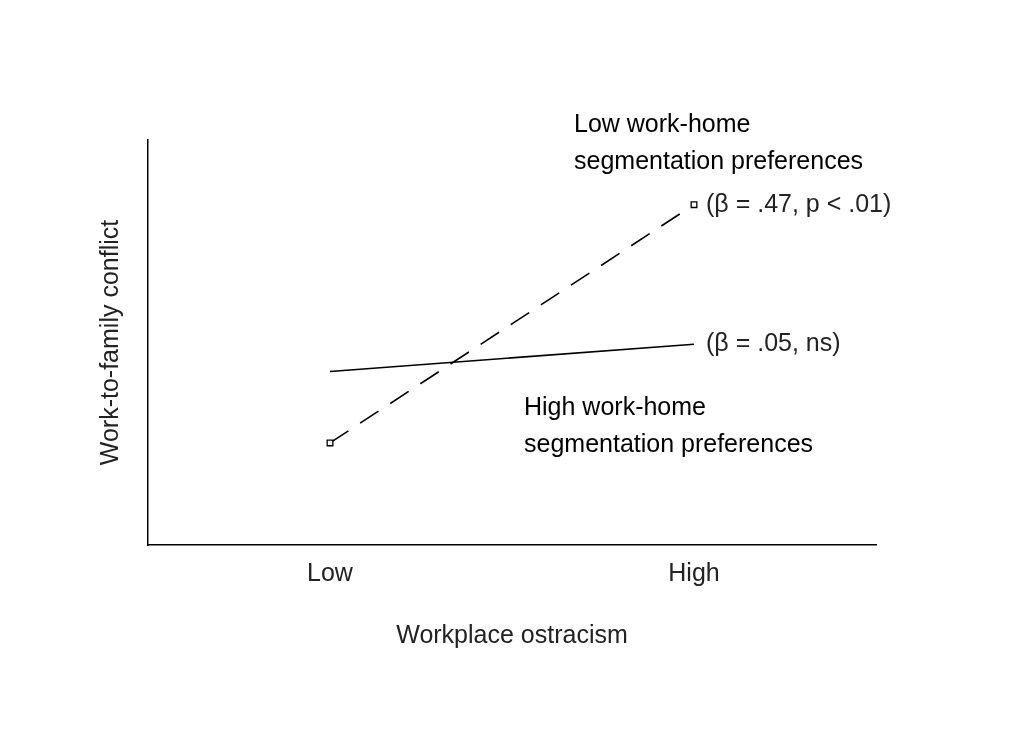 The height and width of the screenshot is (733, 1024). I want to click on annotation: (β = .05, ns), so click(773, 342).